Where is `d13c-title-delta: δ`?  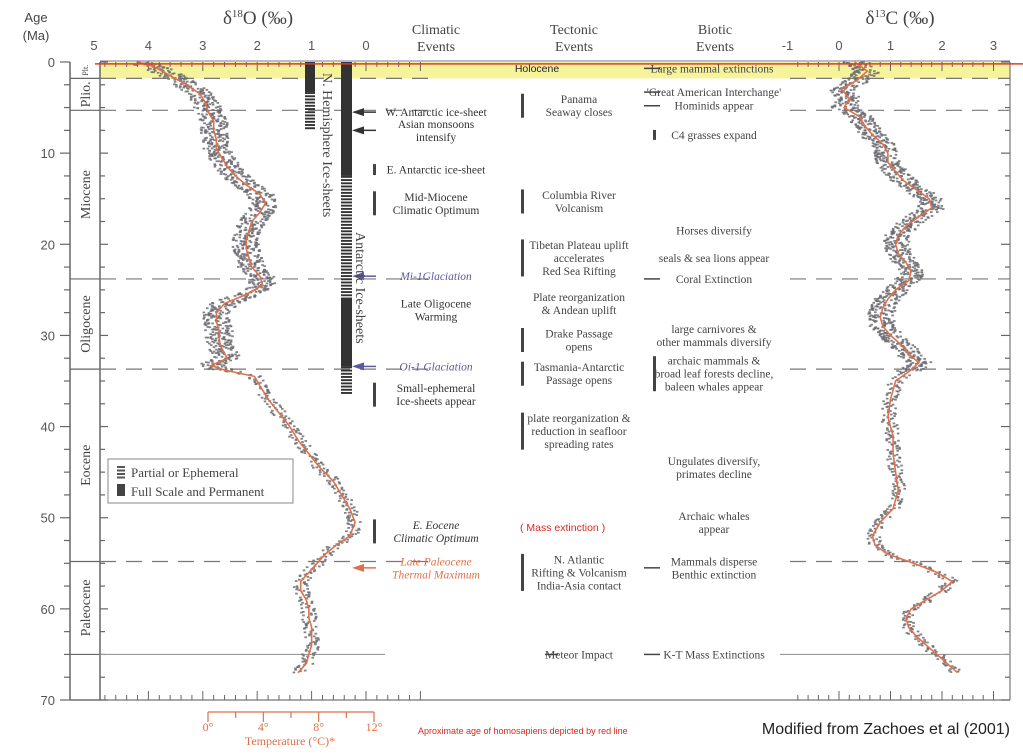
d13c-title-delta: δ is located at coordinates (869, 18).